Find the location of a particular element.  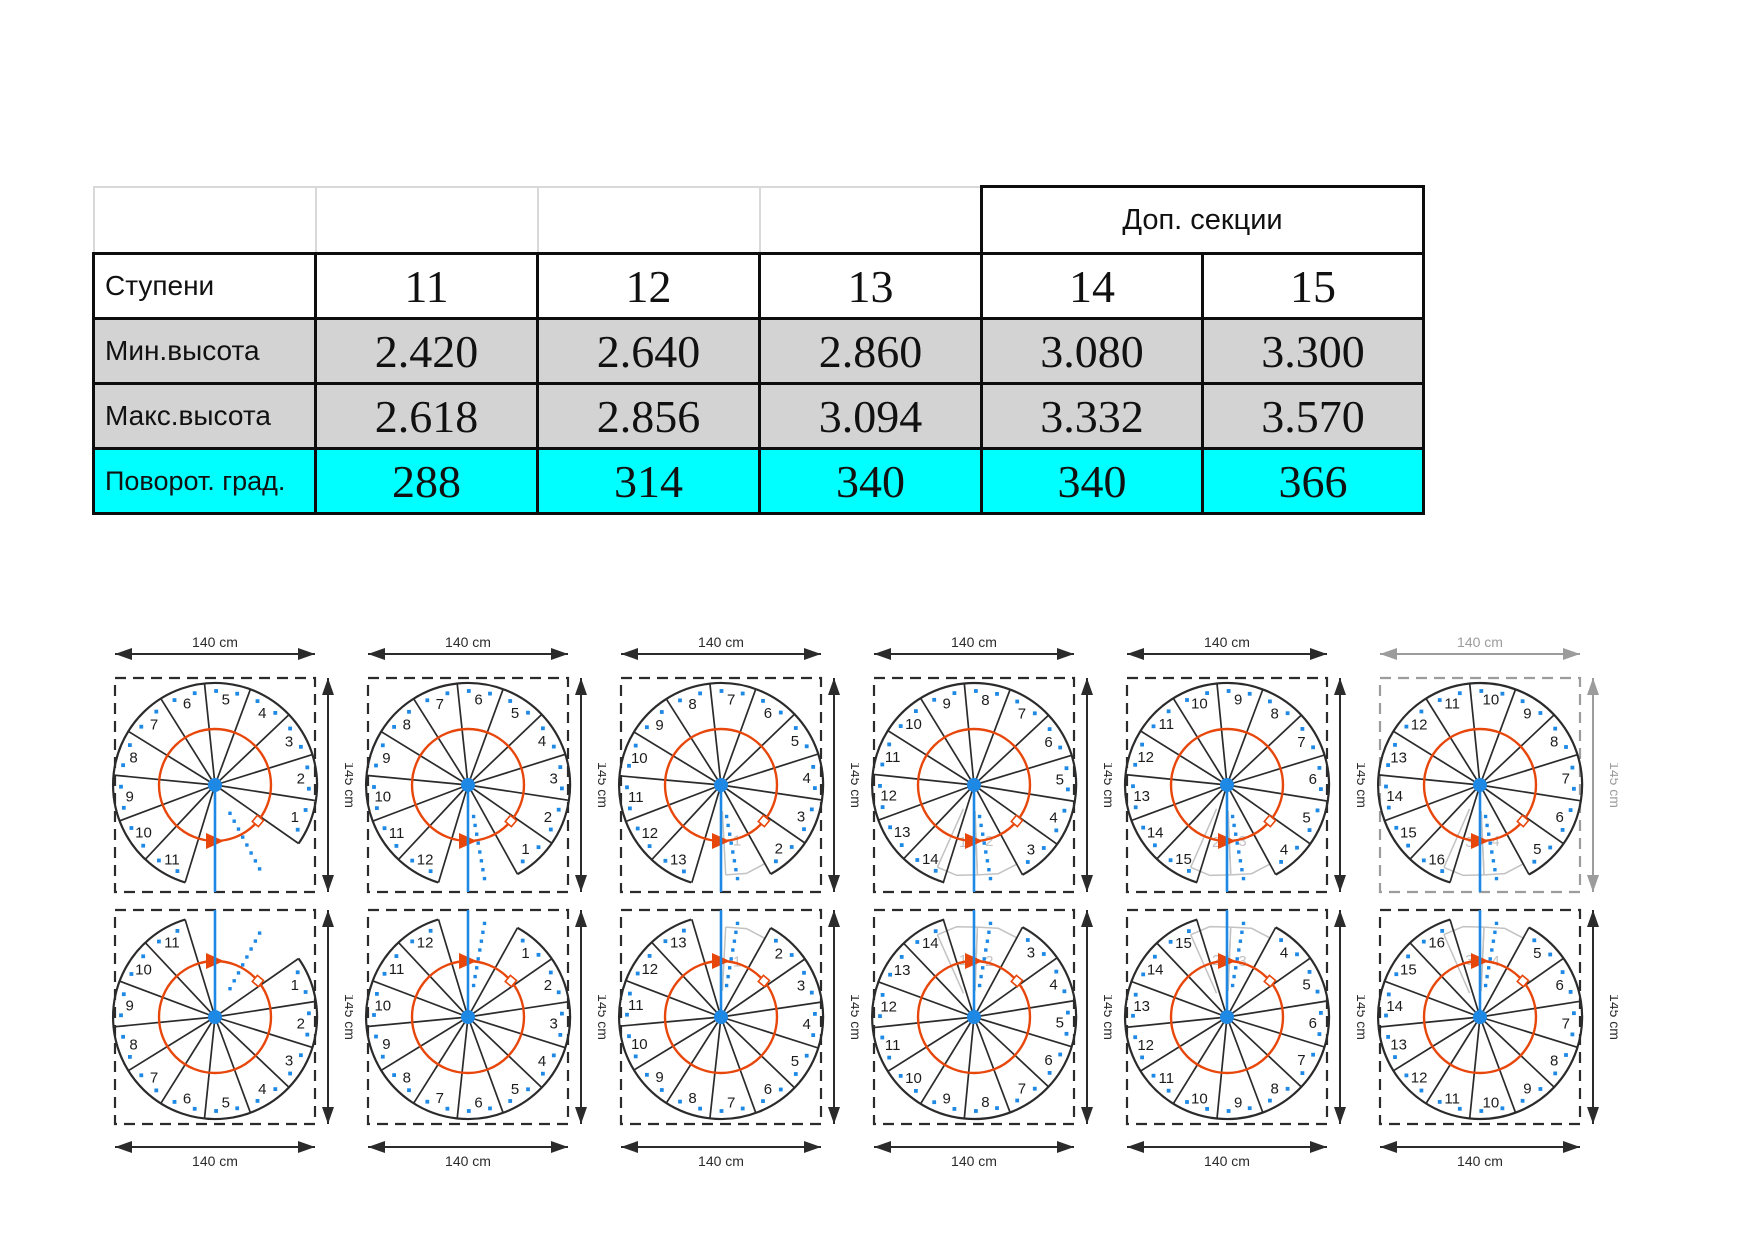

svg-text: 15 is located at coordinates (1183, 859).